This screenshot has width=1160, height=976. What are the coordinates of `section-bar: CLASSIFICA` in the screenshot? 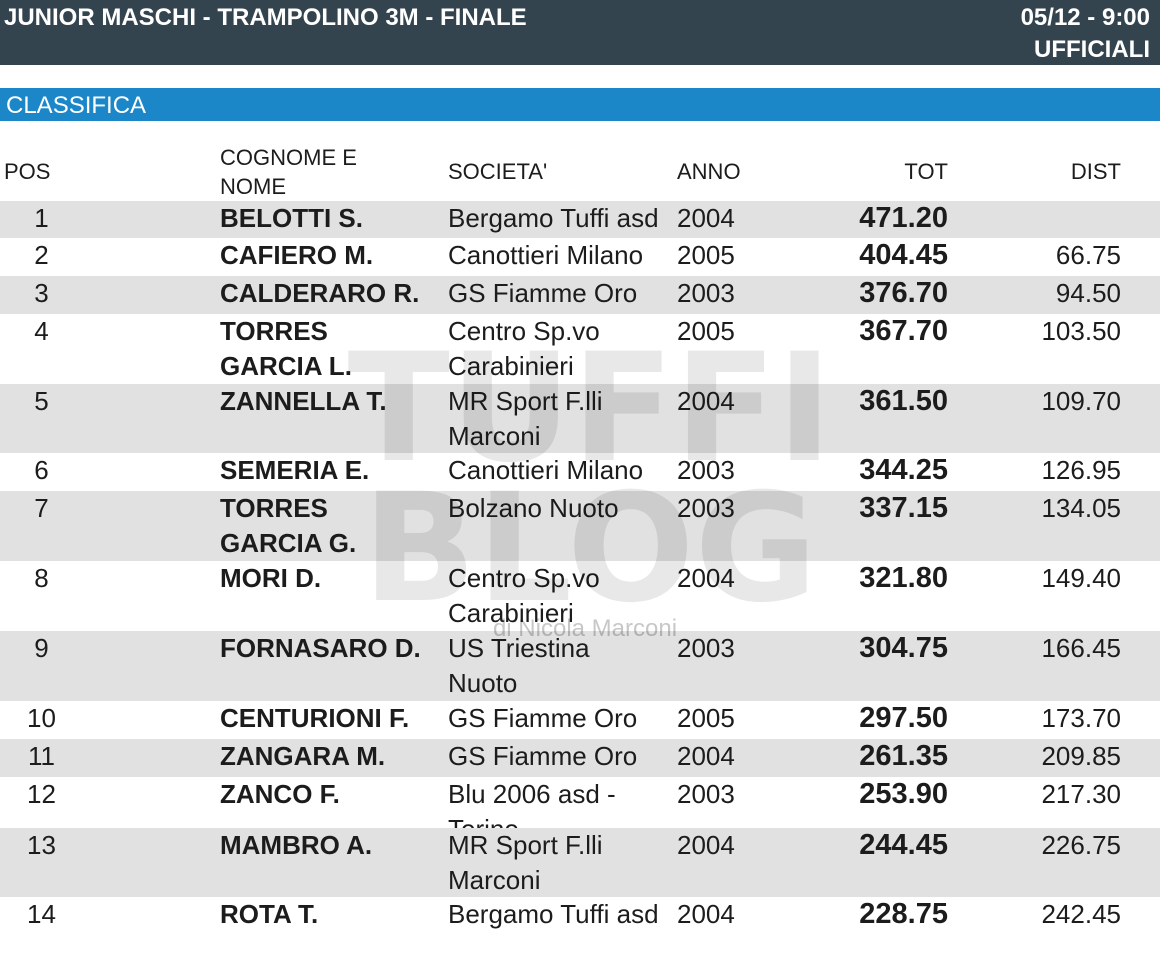 It's located at (580, 104).